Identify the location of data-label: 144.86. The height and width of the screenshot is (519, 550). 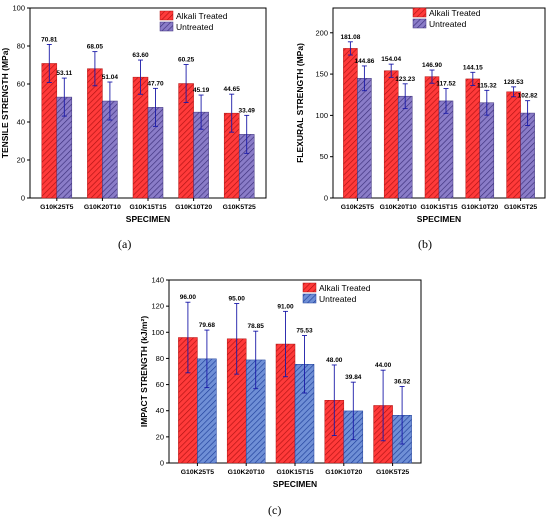
(364, 61).